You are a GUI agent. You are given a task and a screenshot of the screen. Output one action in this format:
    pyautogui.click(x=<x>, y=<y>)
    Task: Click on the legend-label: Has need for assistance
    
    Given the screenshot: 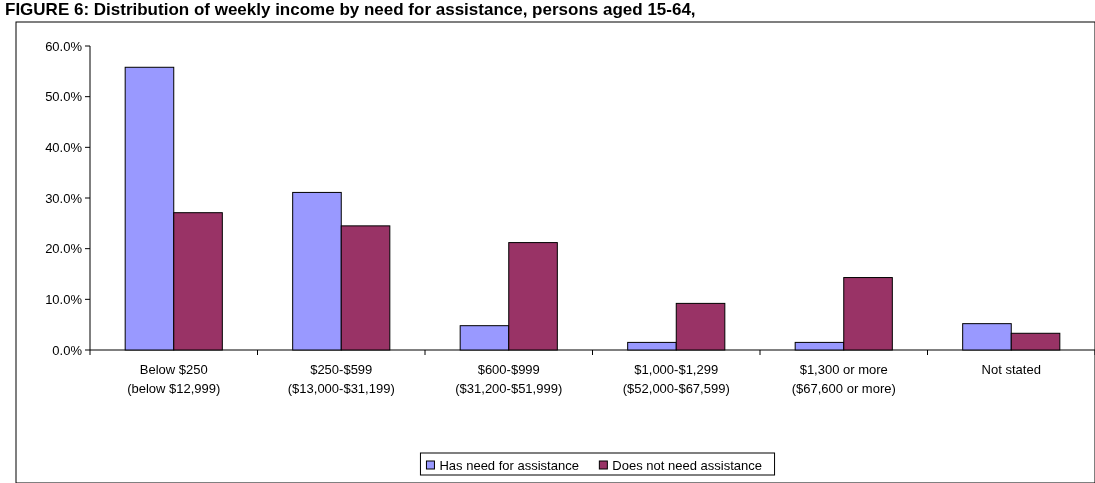 What is the action you would take?
    pyautogui.click(x=509, y=465)
    